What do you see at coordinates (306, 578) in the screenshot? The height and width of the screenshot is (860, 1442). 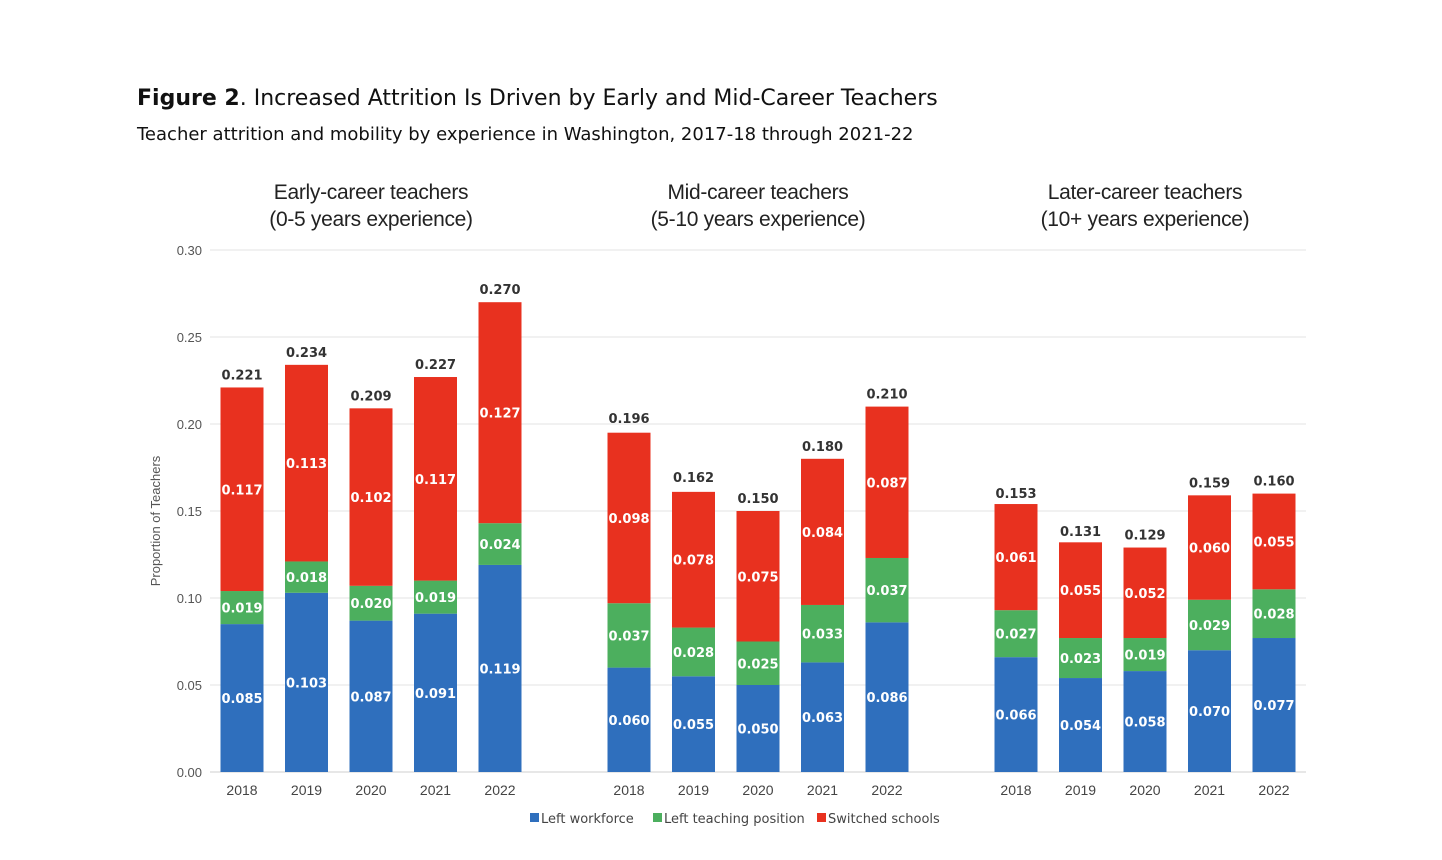 I see `segment-value-label: 0.018` at bounding box center [306, 578].